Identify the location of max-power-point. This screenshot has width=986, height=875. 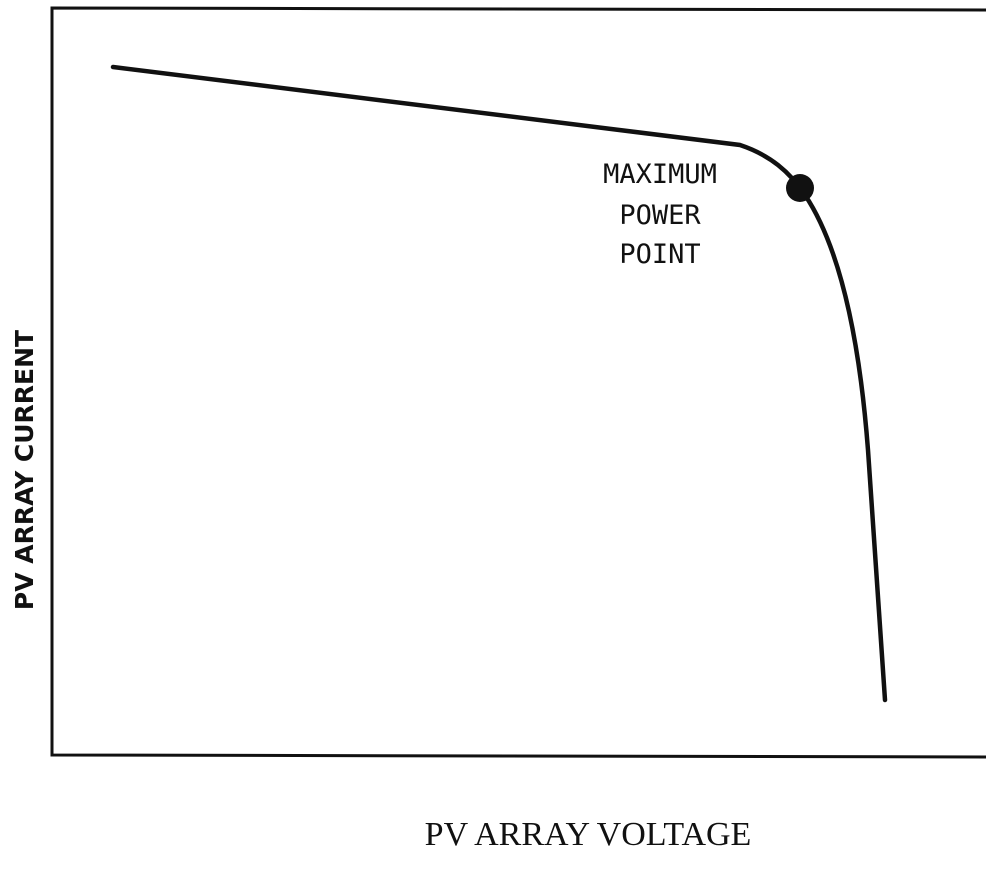
(800, 188).